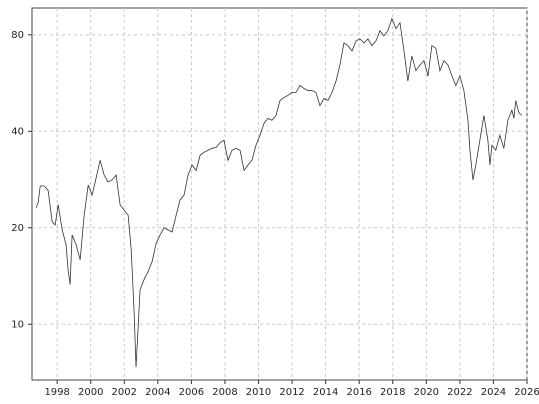  I want to click on x-tick-label: 2010, so click(258, 392).